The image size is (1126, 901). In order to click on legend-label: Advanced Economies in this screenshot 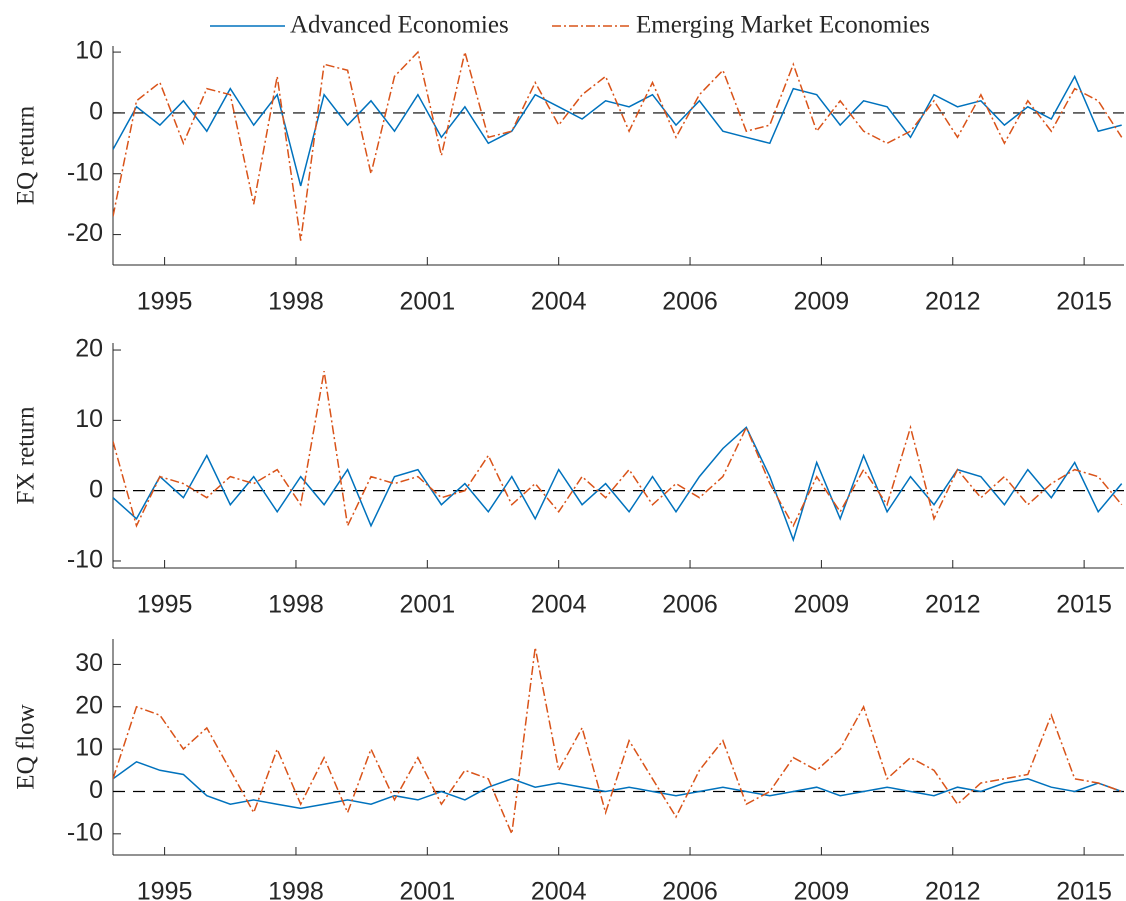, I will do `click(399, 25)`.